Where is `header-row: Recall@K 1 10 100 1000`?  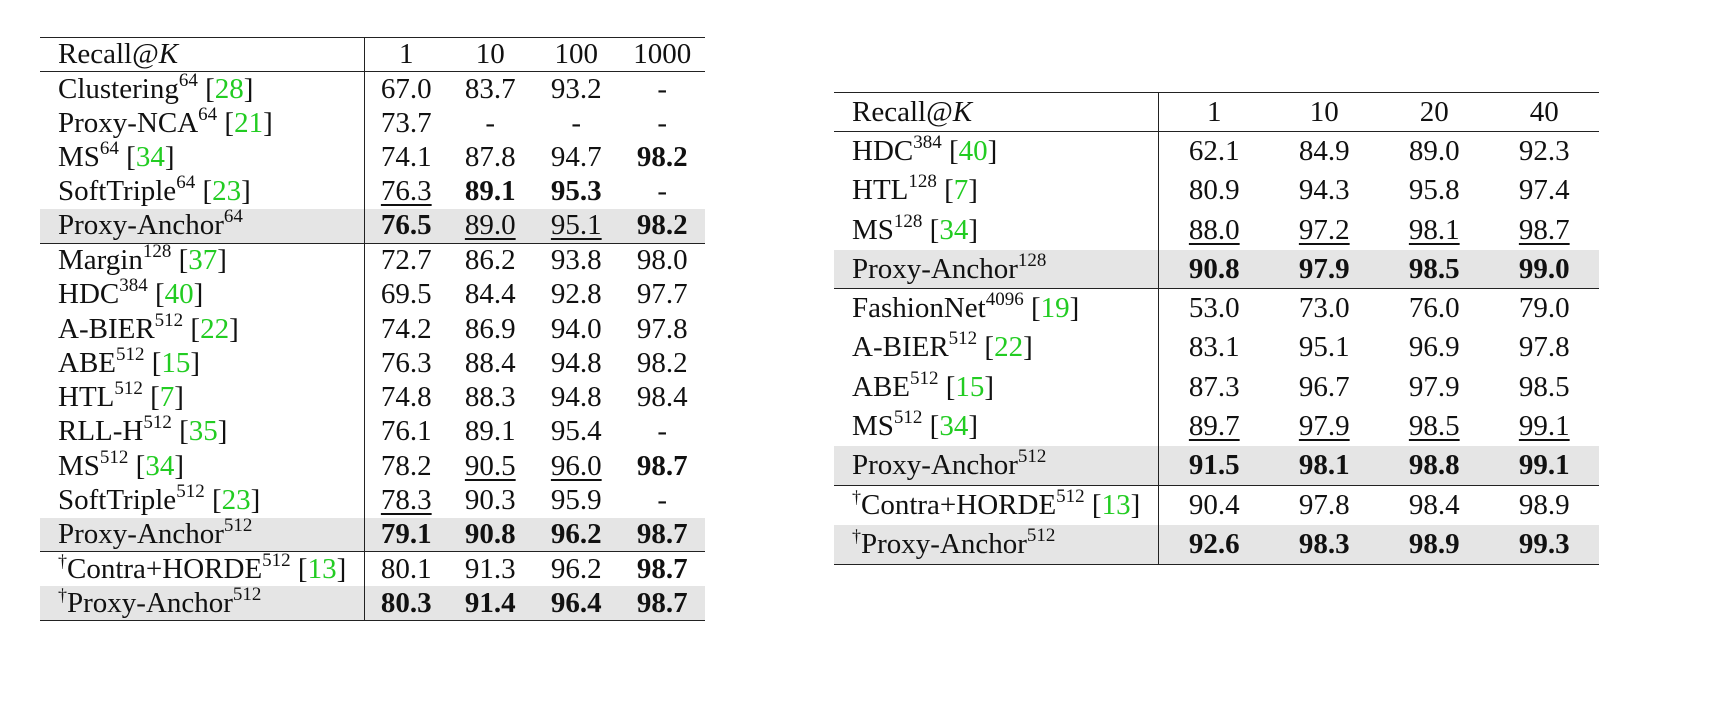 header-row: Recall@K 1 10 100 1000 is located at coordinates (373, 54).